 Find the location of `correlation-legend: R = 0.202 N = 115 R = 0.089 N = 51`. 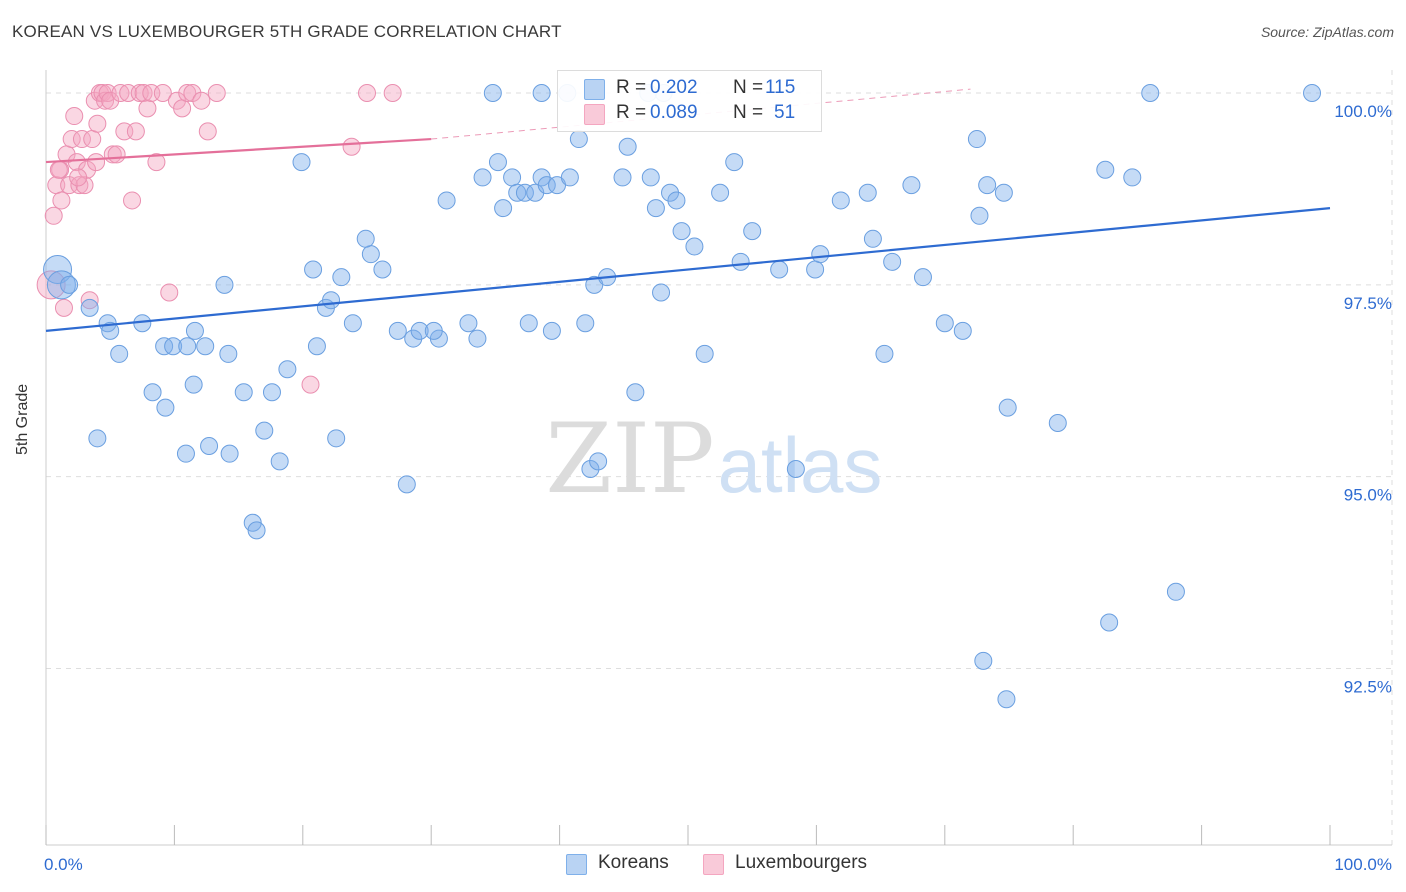

correlation-legend: R = 0.202 N = 115 R = 0.089 N = 51 is located at coordinates (689, 101).